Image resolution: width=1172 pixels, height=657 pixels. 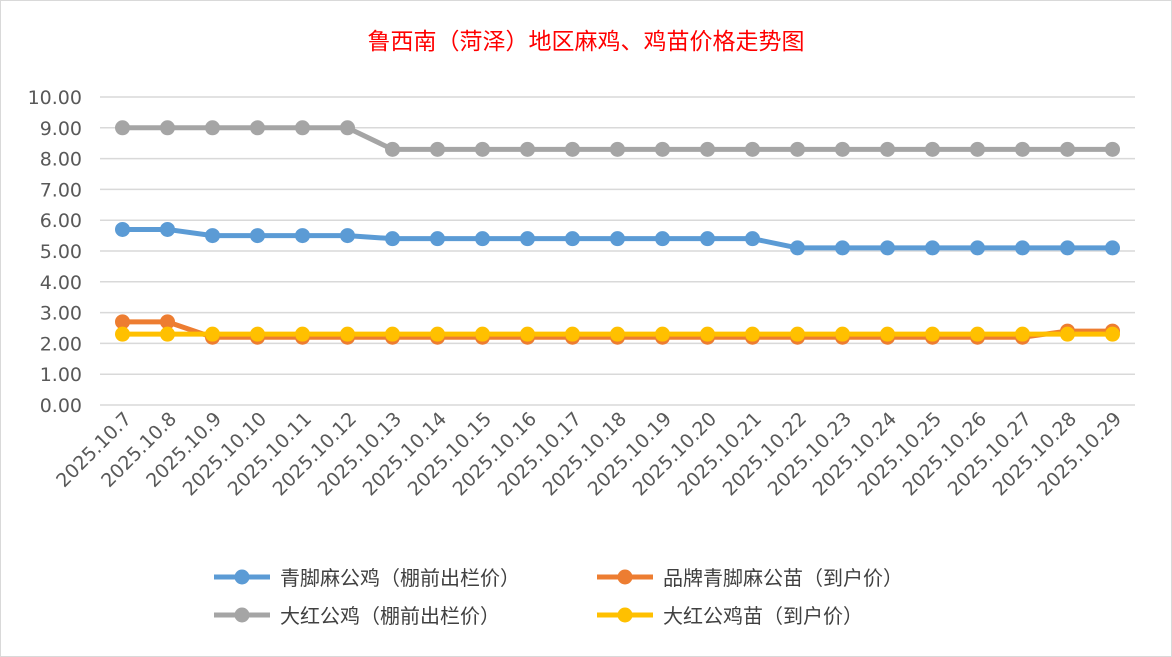 What do you see at coordinates (61, 252) in the screenshot?
I see `y-tick-label: 5.00` at bounding box center [61, 252].